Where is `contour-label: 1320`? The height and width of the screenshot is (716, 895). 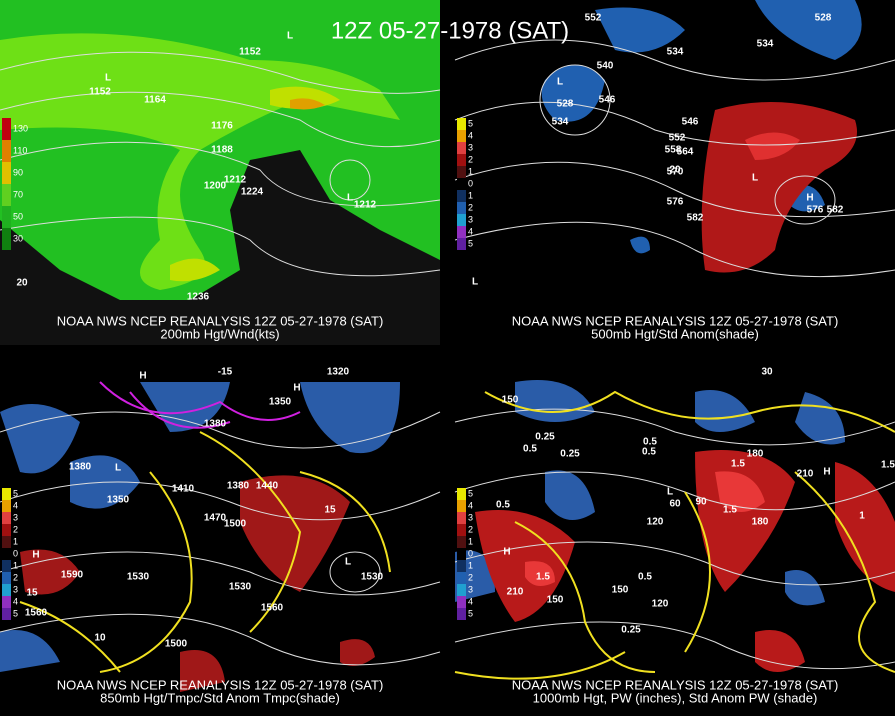
contour-label: 1320 is located at coordinates (338, 372).